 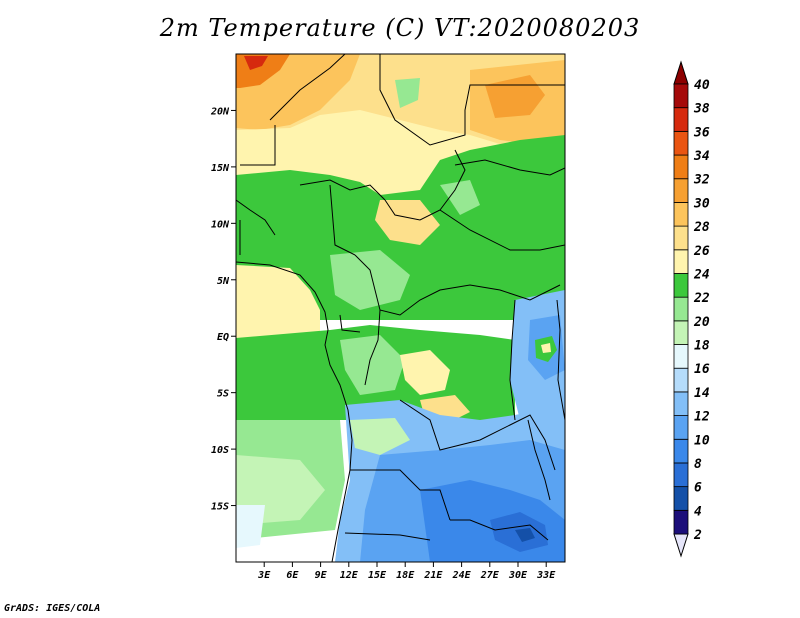 What do you see at coordinates (292, 575) in the screenshot?
I see `lon-tick-label: 6E` at bounding box center [292, 575].